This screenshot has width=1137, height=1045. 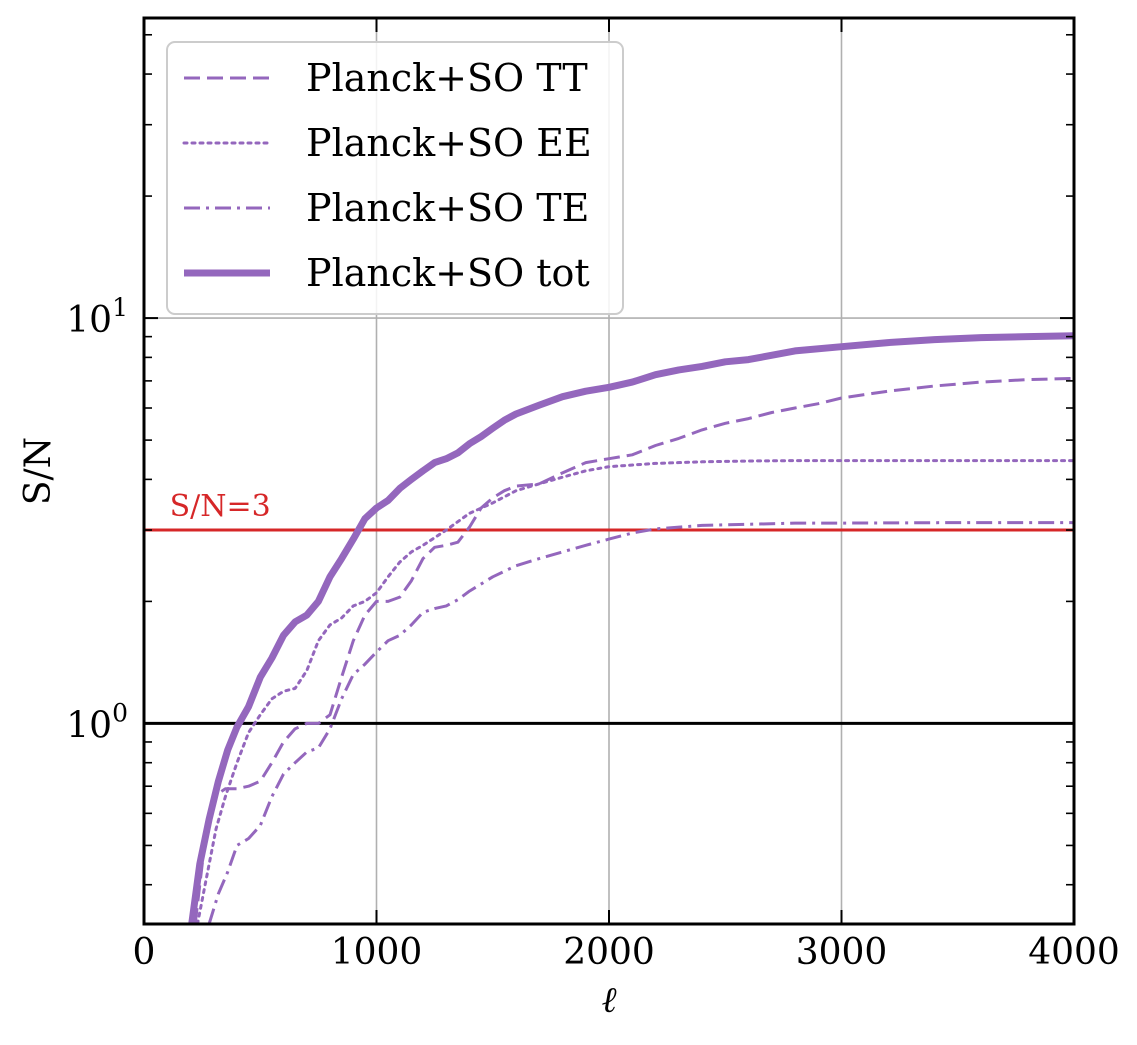 I want to click on y-axis-label: S/N, so click(x=38, y=471).